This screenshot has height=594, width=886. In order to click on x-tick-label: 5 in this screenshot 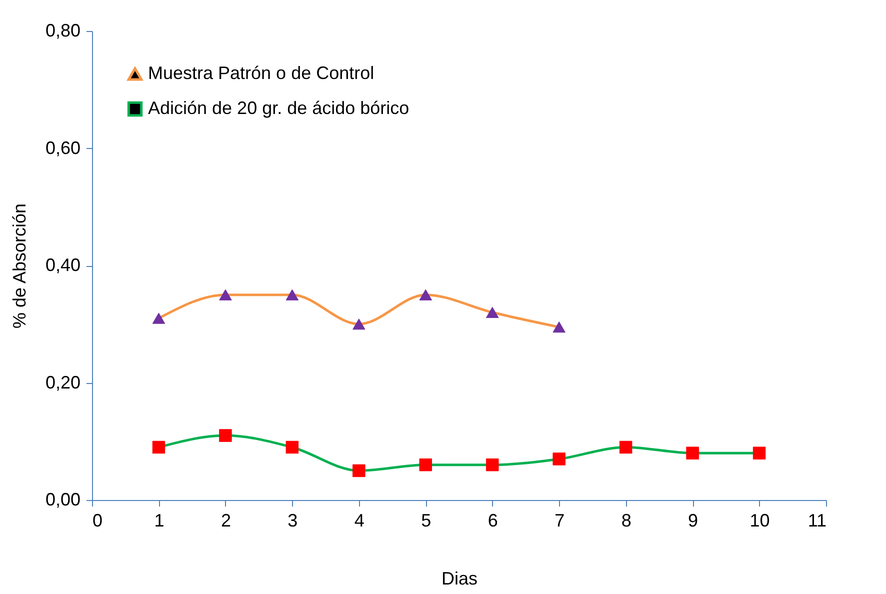, I will do `click(426, 520)`.